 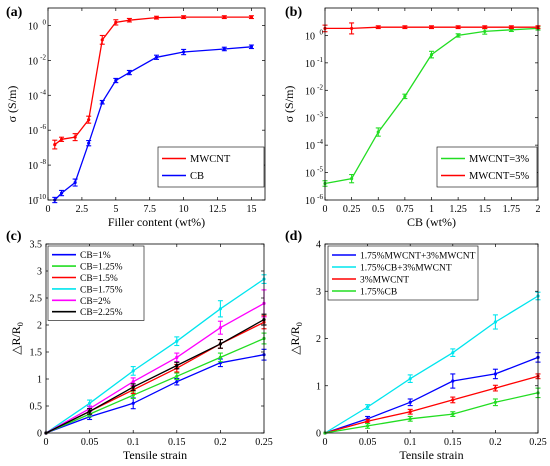 I want to click on y-tick-label: 3, so click(x=39, y=272).